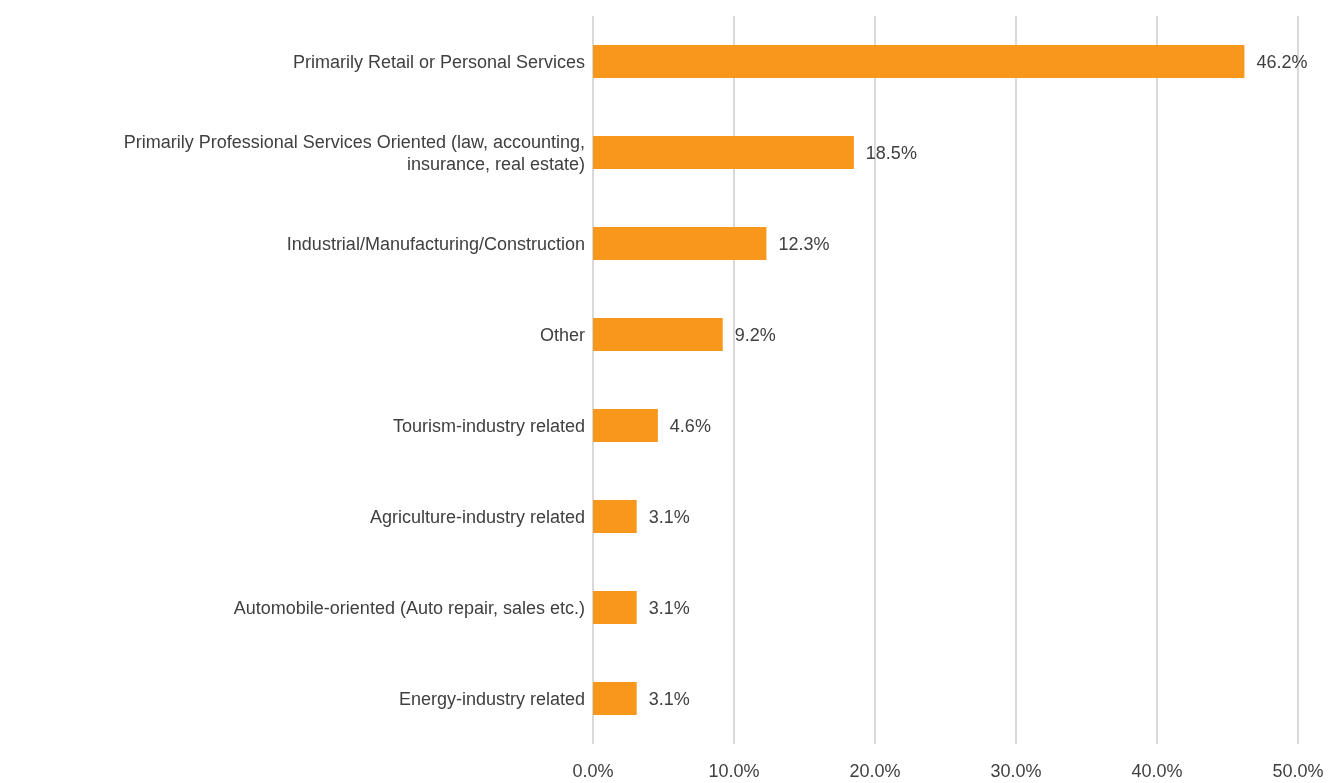 Image resolution: width=1343 pixels, height=783 pixels. What do you see at coordinates (354, 152) in the screenshot?
I see `y-tick-label: Primarily Professional Services Oriented (law, accounting, insurance, real estate)` at bounding box center [354, 152].